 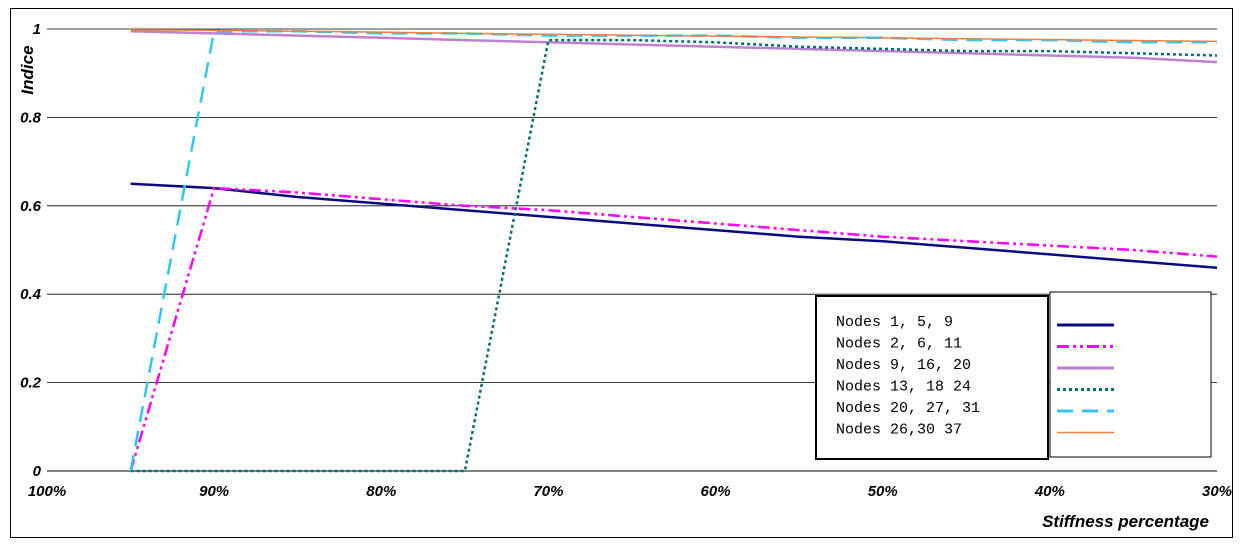 I want to click on x-tick-label: 100%, so click(x=47, y=491).